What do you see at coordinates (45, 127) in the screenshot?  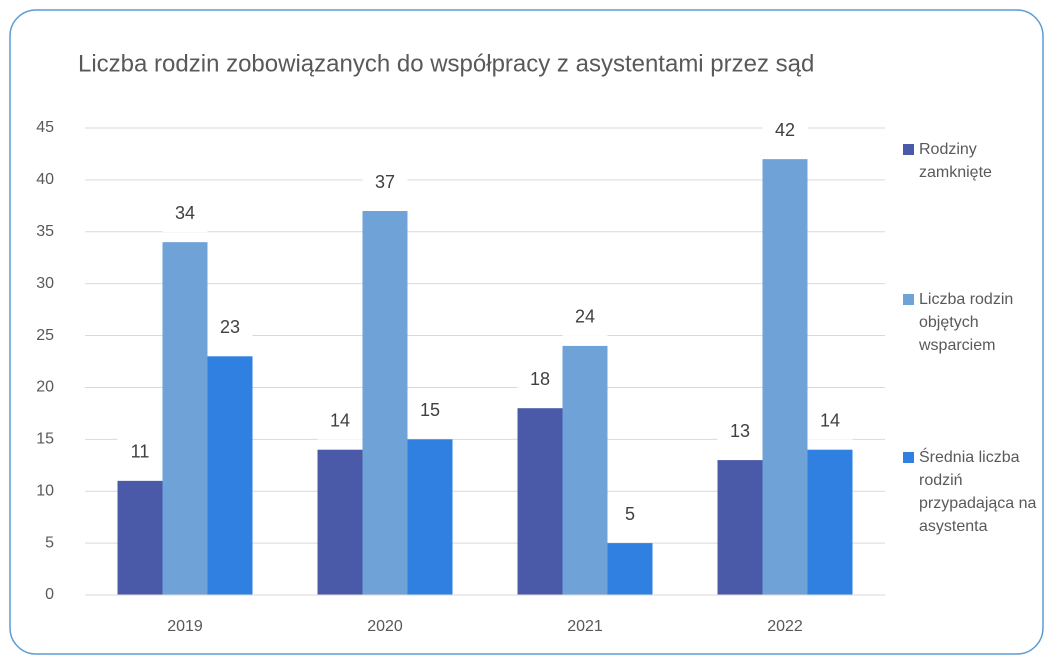 I see `y-tick-label: 45` at bounding box center [45, 127].